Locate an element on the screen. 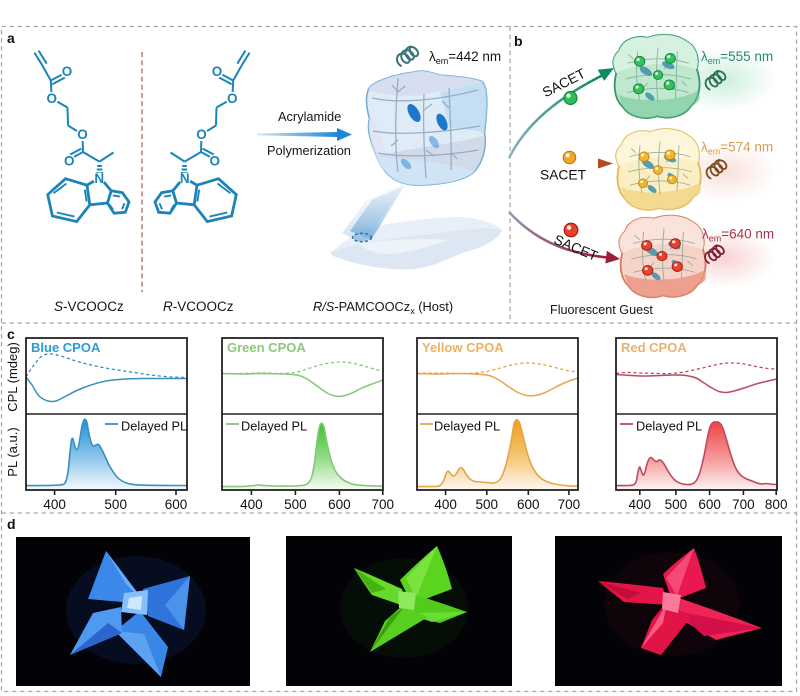 This screenshot has height=696, width=800. svg-text: c is located at coordinates (11, 334).